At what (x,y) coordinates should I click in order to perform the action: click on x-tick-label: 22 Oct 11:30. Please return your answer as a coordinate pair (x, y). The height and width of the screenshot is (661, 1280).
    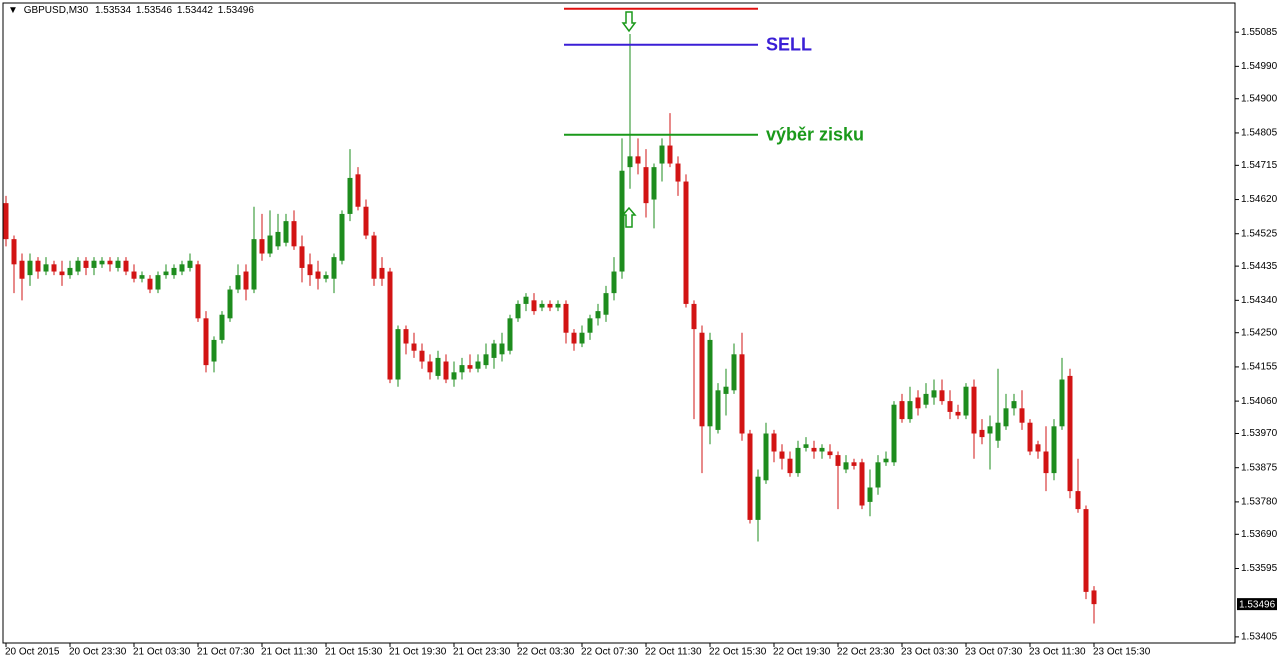
    Looking at the image, I should click on (673, 652).